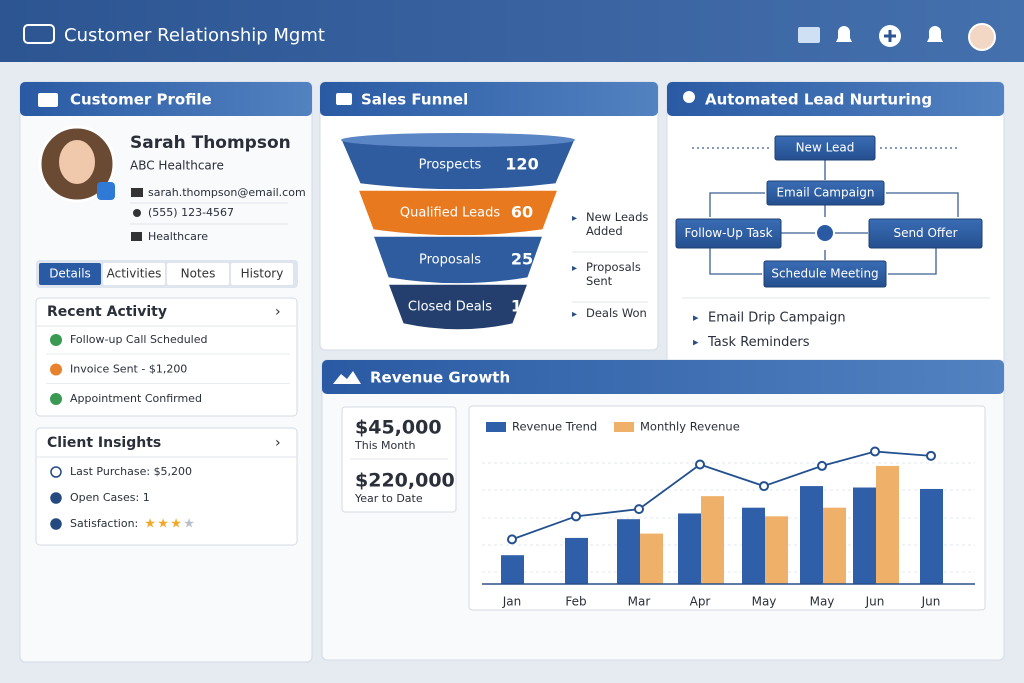 The image size is (1024, 683). What do you see at coordinates (450, 213) in the screenshot?
I see `stage-label: Qualified Leads` at bounding box center [450, 213].